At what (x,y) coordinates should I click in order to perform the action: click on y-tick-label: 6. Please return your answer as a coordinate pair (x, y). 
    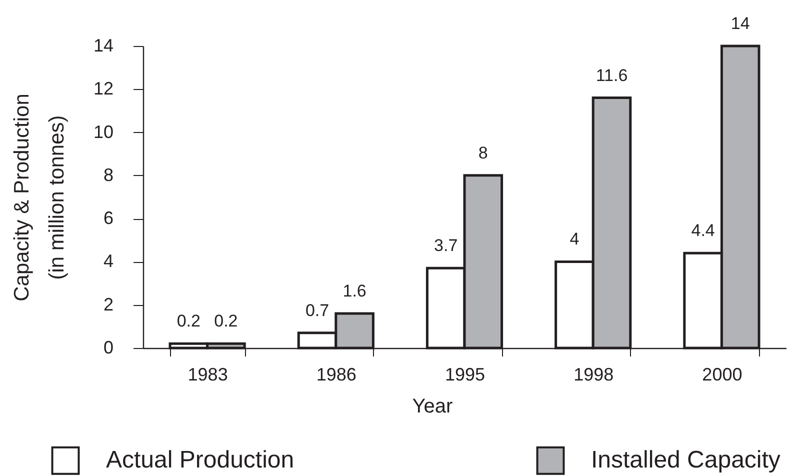
    Looking at the image, I should click on (108, 218).